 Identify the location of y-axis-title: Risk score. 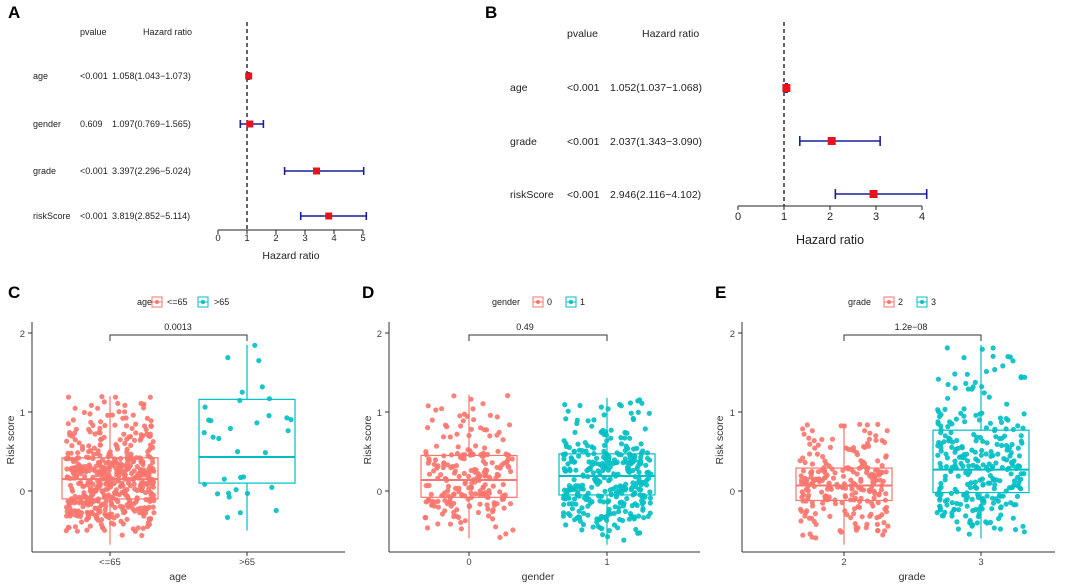
(368, 439).